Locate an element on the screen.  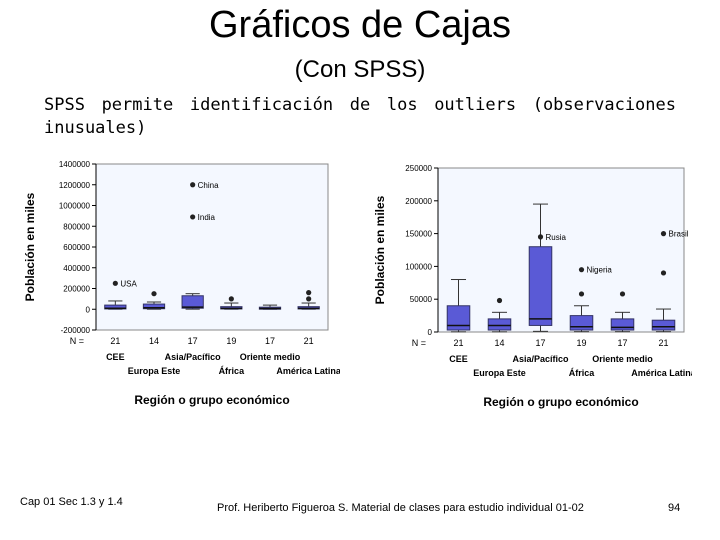
outlier-label: China is located at coordinates (208, 185).